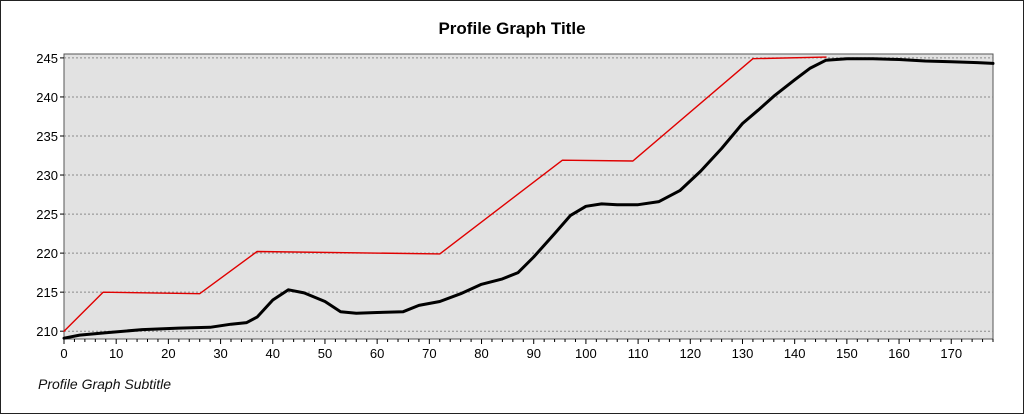 The image size is (1024, 414). I want to click on y-tick-label: 235, so click(47, 136).